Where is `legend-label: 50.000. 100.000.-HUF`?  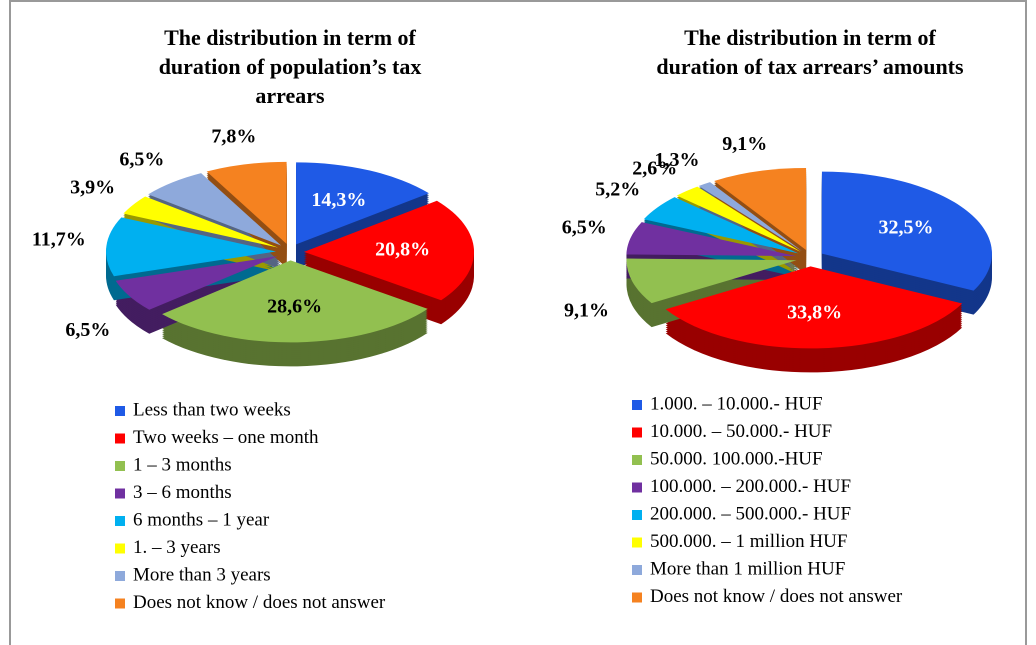 legend-label: 50.000. 100.000.-HUF is located at coordinates (736, 458).